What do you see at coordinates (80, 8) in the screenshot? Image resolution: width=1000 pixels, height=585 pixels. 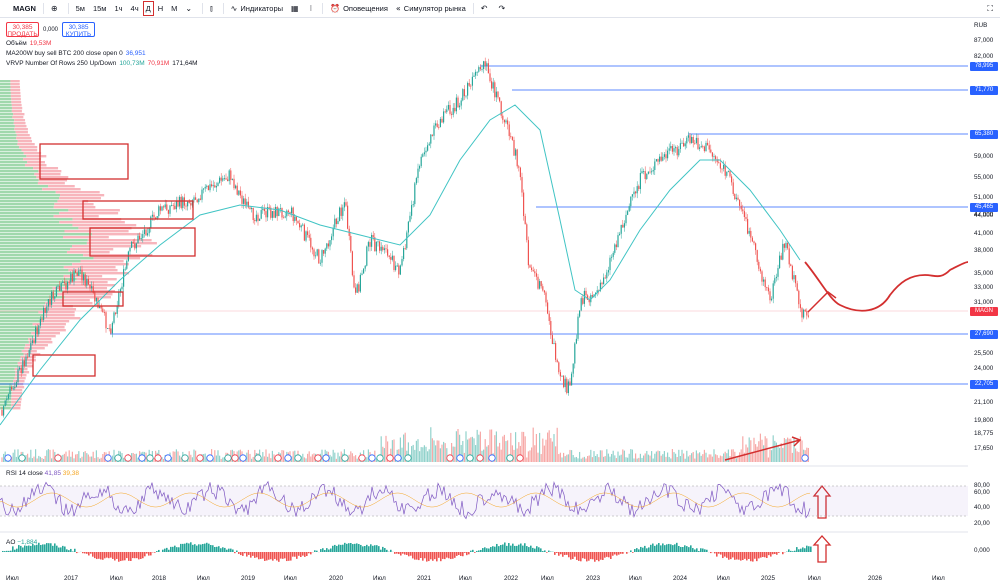 I see `interval-5m: 5м` at bounding box center [80, 8].